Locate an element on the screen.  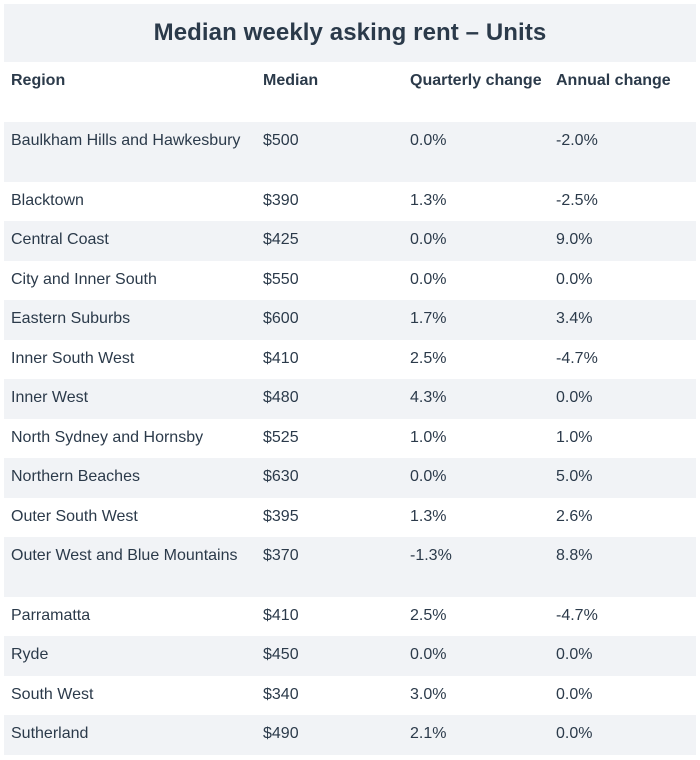
table-row: Inner South West $410 2.5% -4.7% is located at coordinates (350, 359).